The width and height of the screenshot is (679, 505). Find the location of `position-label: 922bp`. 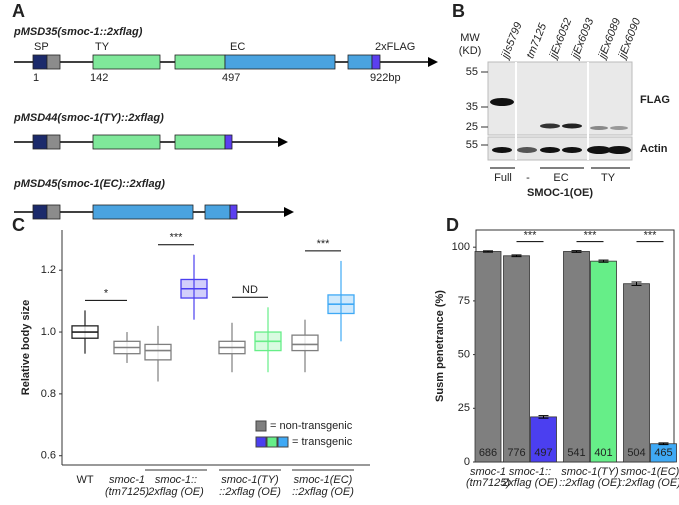

position-label: 922bp is located at coordinates (385, 78).